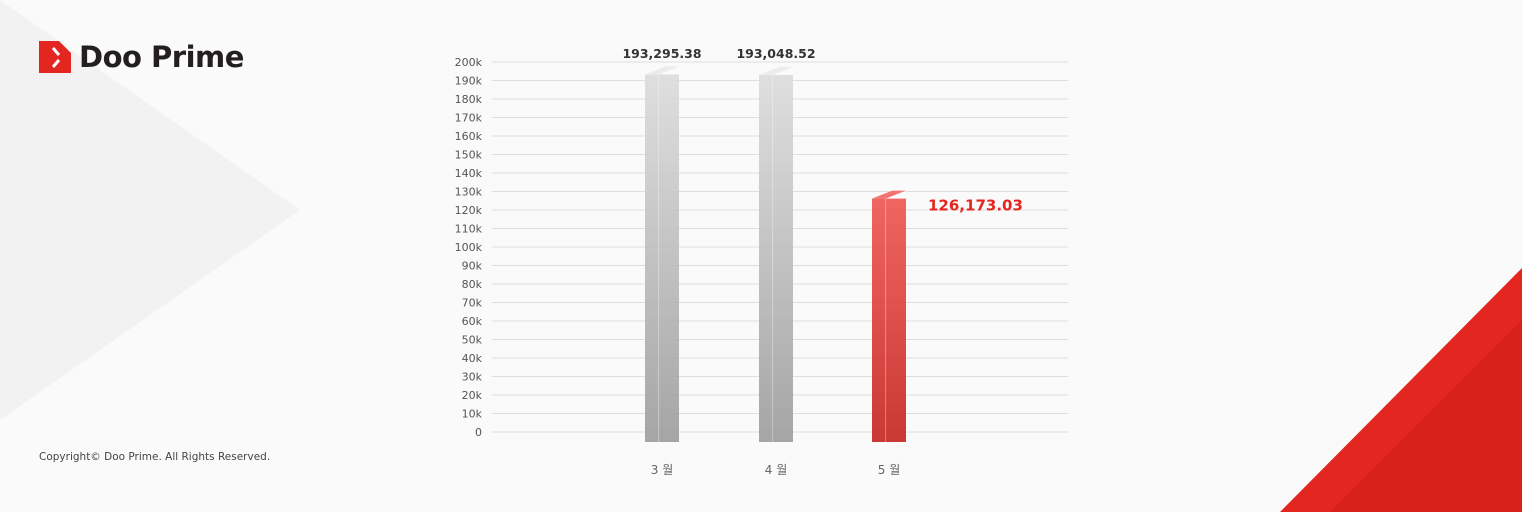 The height and width of the screenshot is (512, 1522). I want to click on y-tick-label: 100k, so click(469, 247).